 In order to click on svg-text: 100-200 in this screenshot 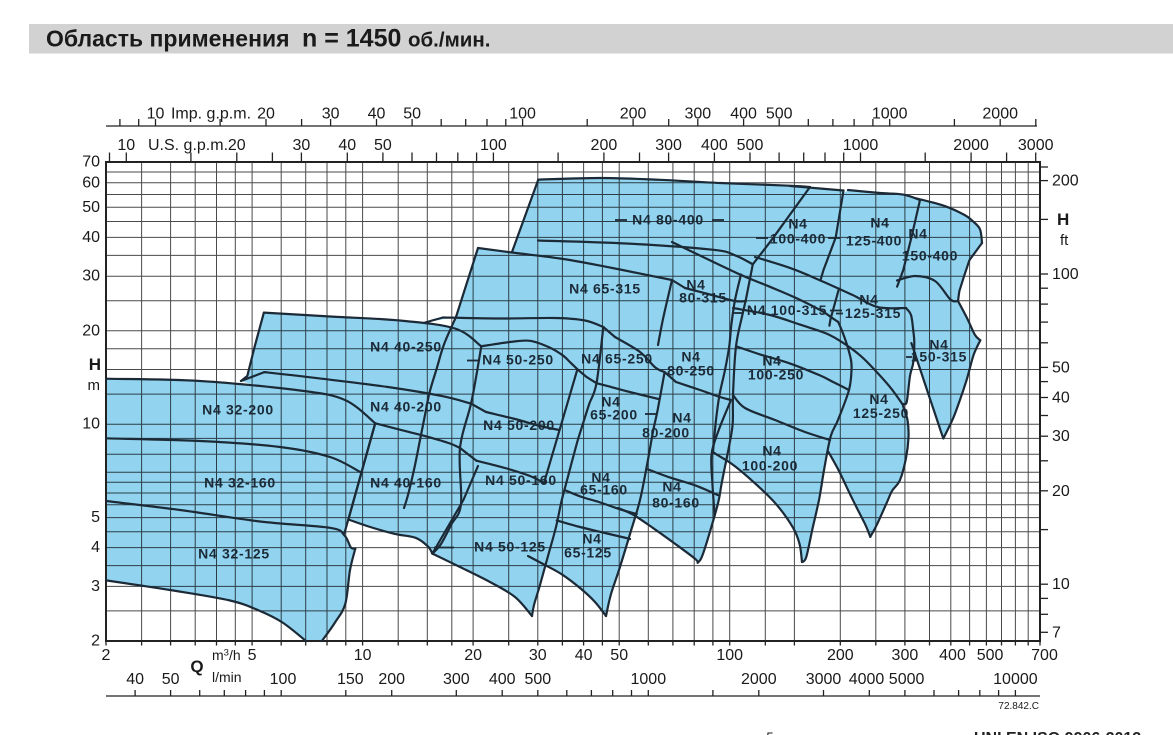, I will do `click(770, 466)`.